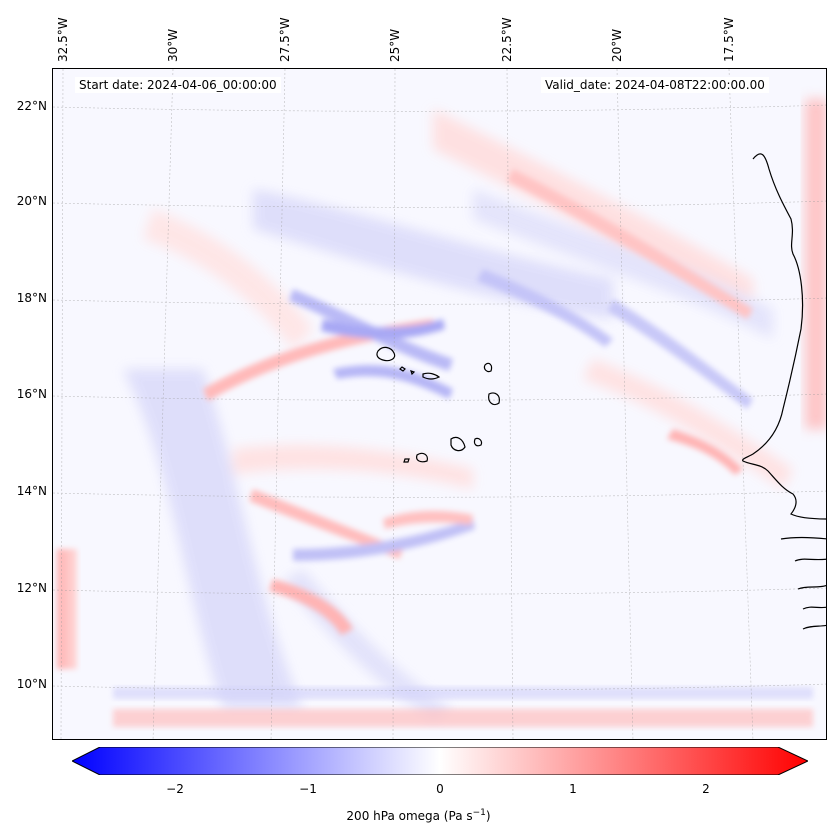 Image resolution: width=837 pixels, height=839 pixels. What do you see at coordinates (175, 789) in the screenshot?
I see `colorbar-tick-minus2: −2` at bounding box center [175, 789].